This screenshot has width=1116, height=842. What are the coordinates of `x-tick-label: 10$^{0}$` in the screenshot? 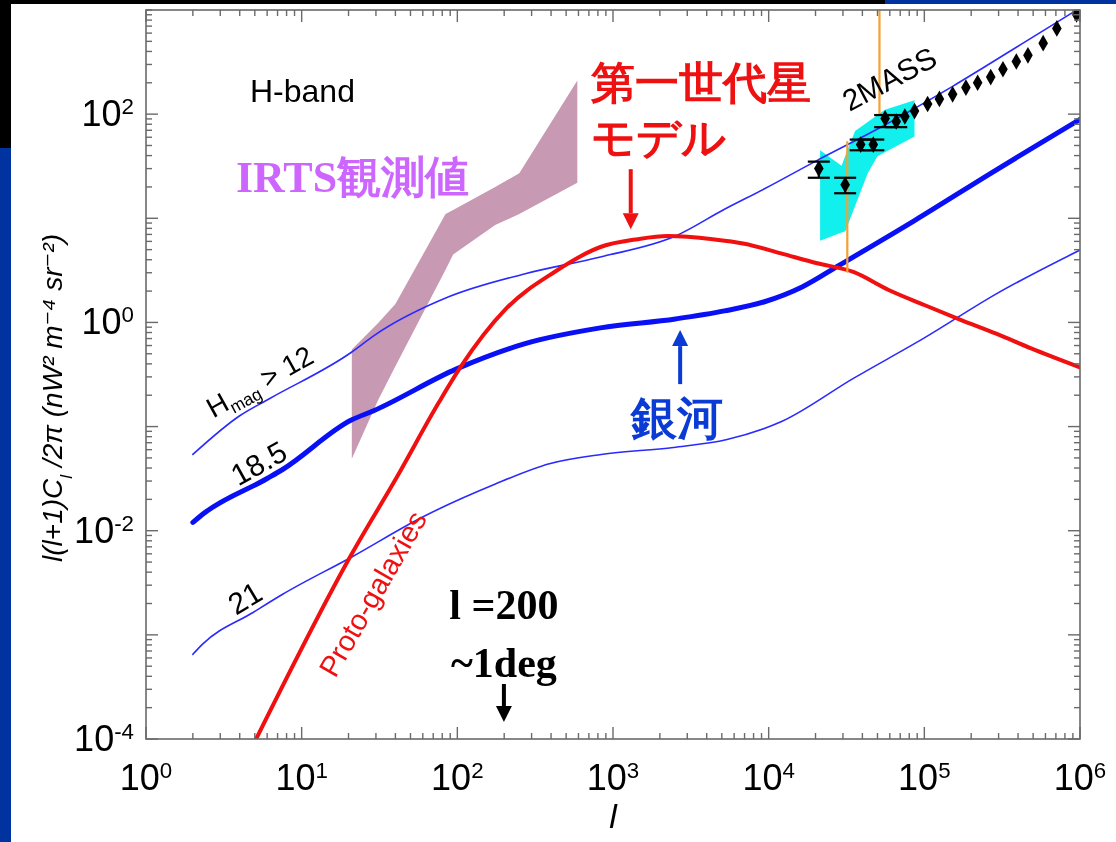 It's located at (146, 777).